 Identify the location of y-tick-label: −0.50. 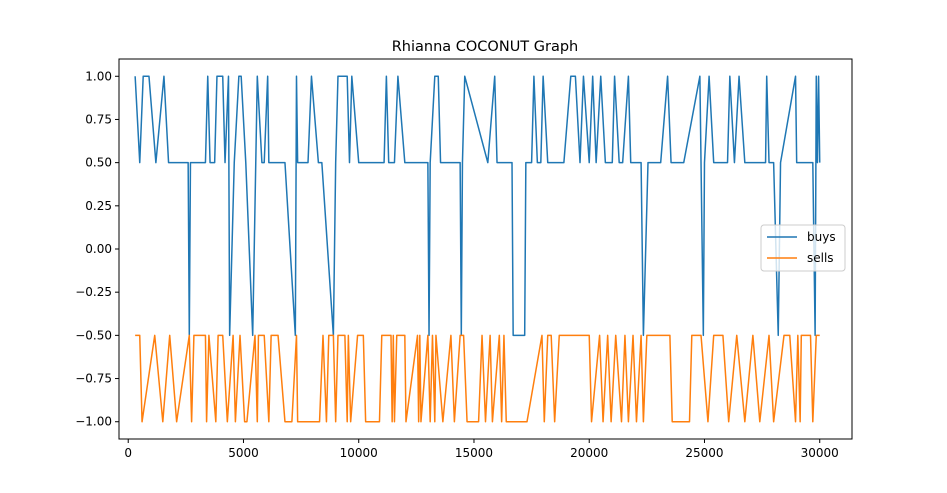
(93, 335).